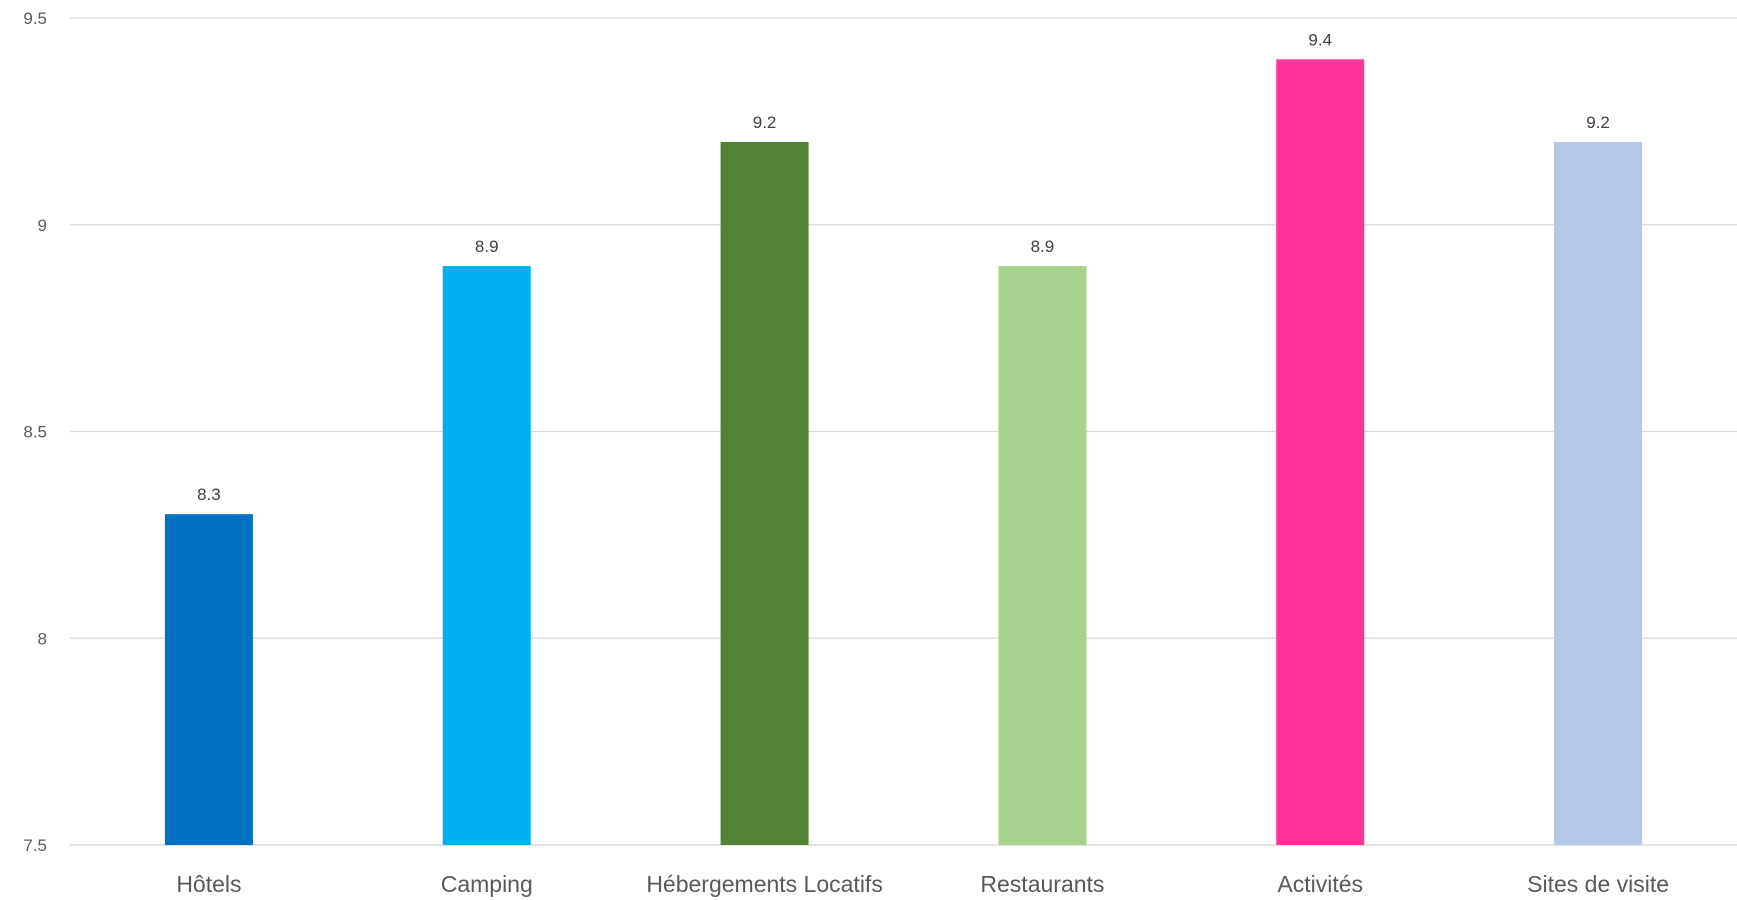 The width and height of the screenshot is (1737, 900). Describe the element at coordinates (1320, 884) in the screenshot. I see `x-category-label: Activités` at that location.